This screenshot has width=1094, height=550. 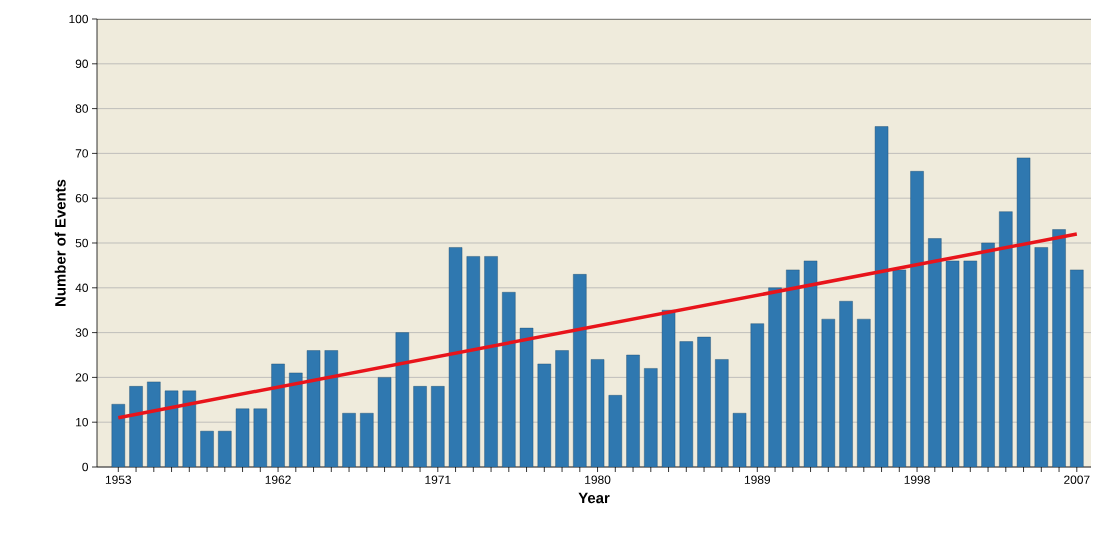 I want to click on x-tick-label: 1971, so click(x=438, y=479).